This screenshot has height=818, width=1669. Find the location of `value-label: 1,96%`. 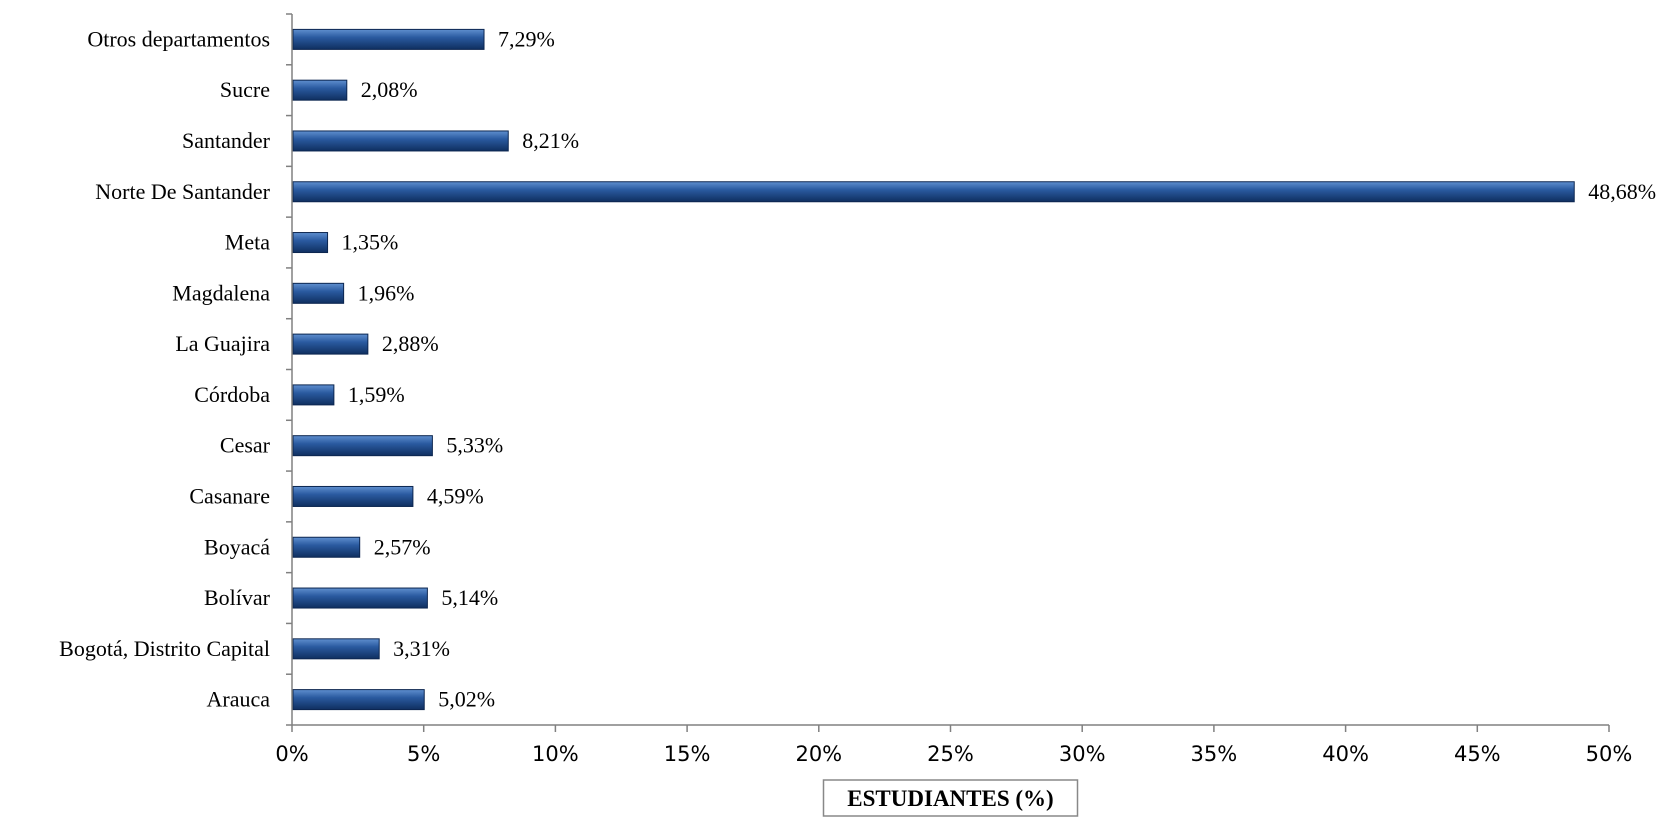

value-label: 1,96% is located at coordinates (386, 292).